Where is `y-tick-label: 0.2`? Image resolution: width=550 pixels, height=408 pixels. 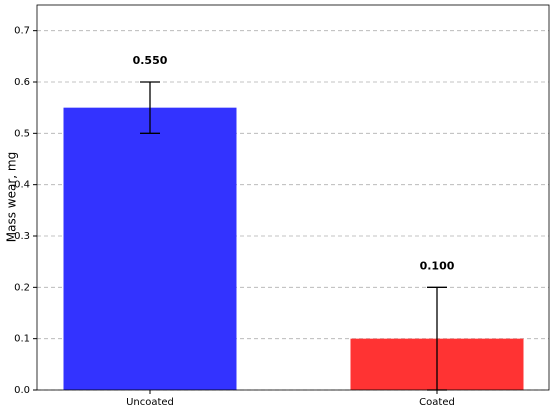 y-tick-label: 0.2 is located at coordinates (22, 287).